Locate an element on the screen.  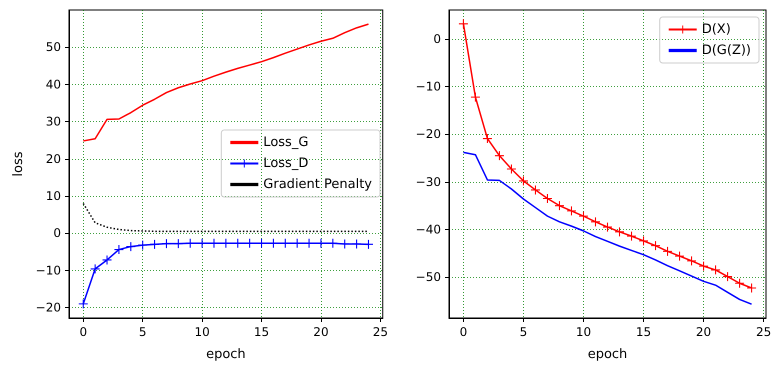
y-tick-label: 20 is located at coordinates (53, 159).